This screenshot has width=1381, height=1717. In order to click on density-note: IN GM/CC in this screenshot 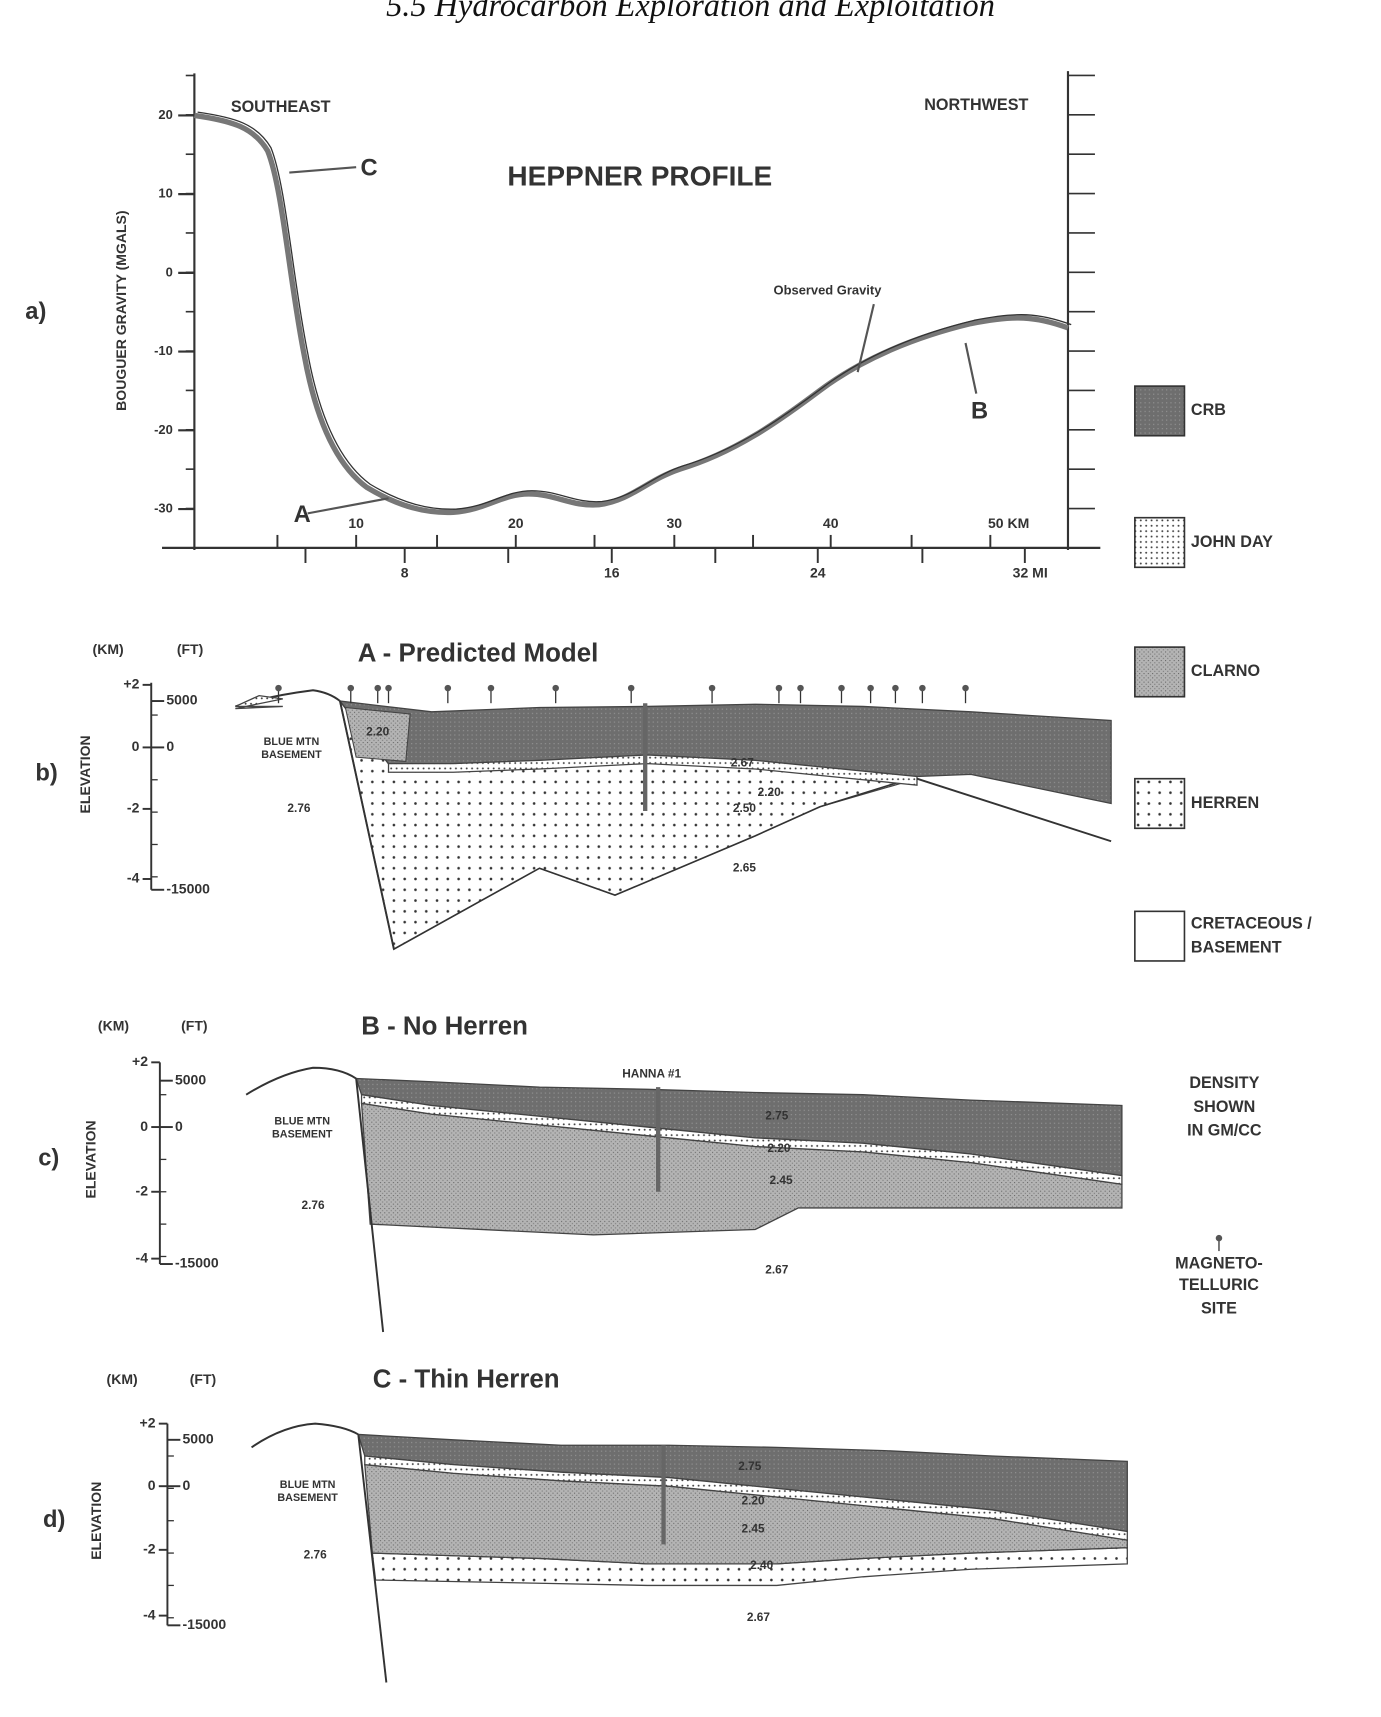, I will do `click(1224, 1131)`.